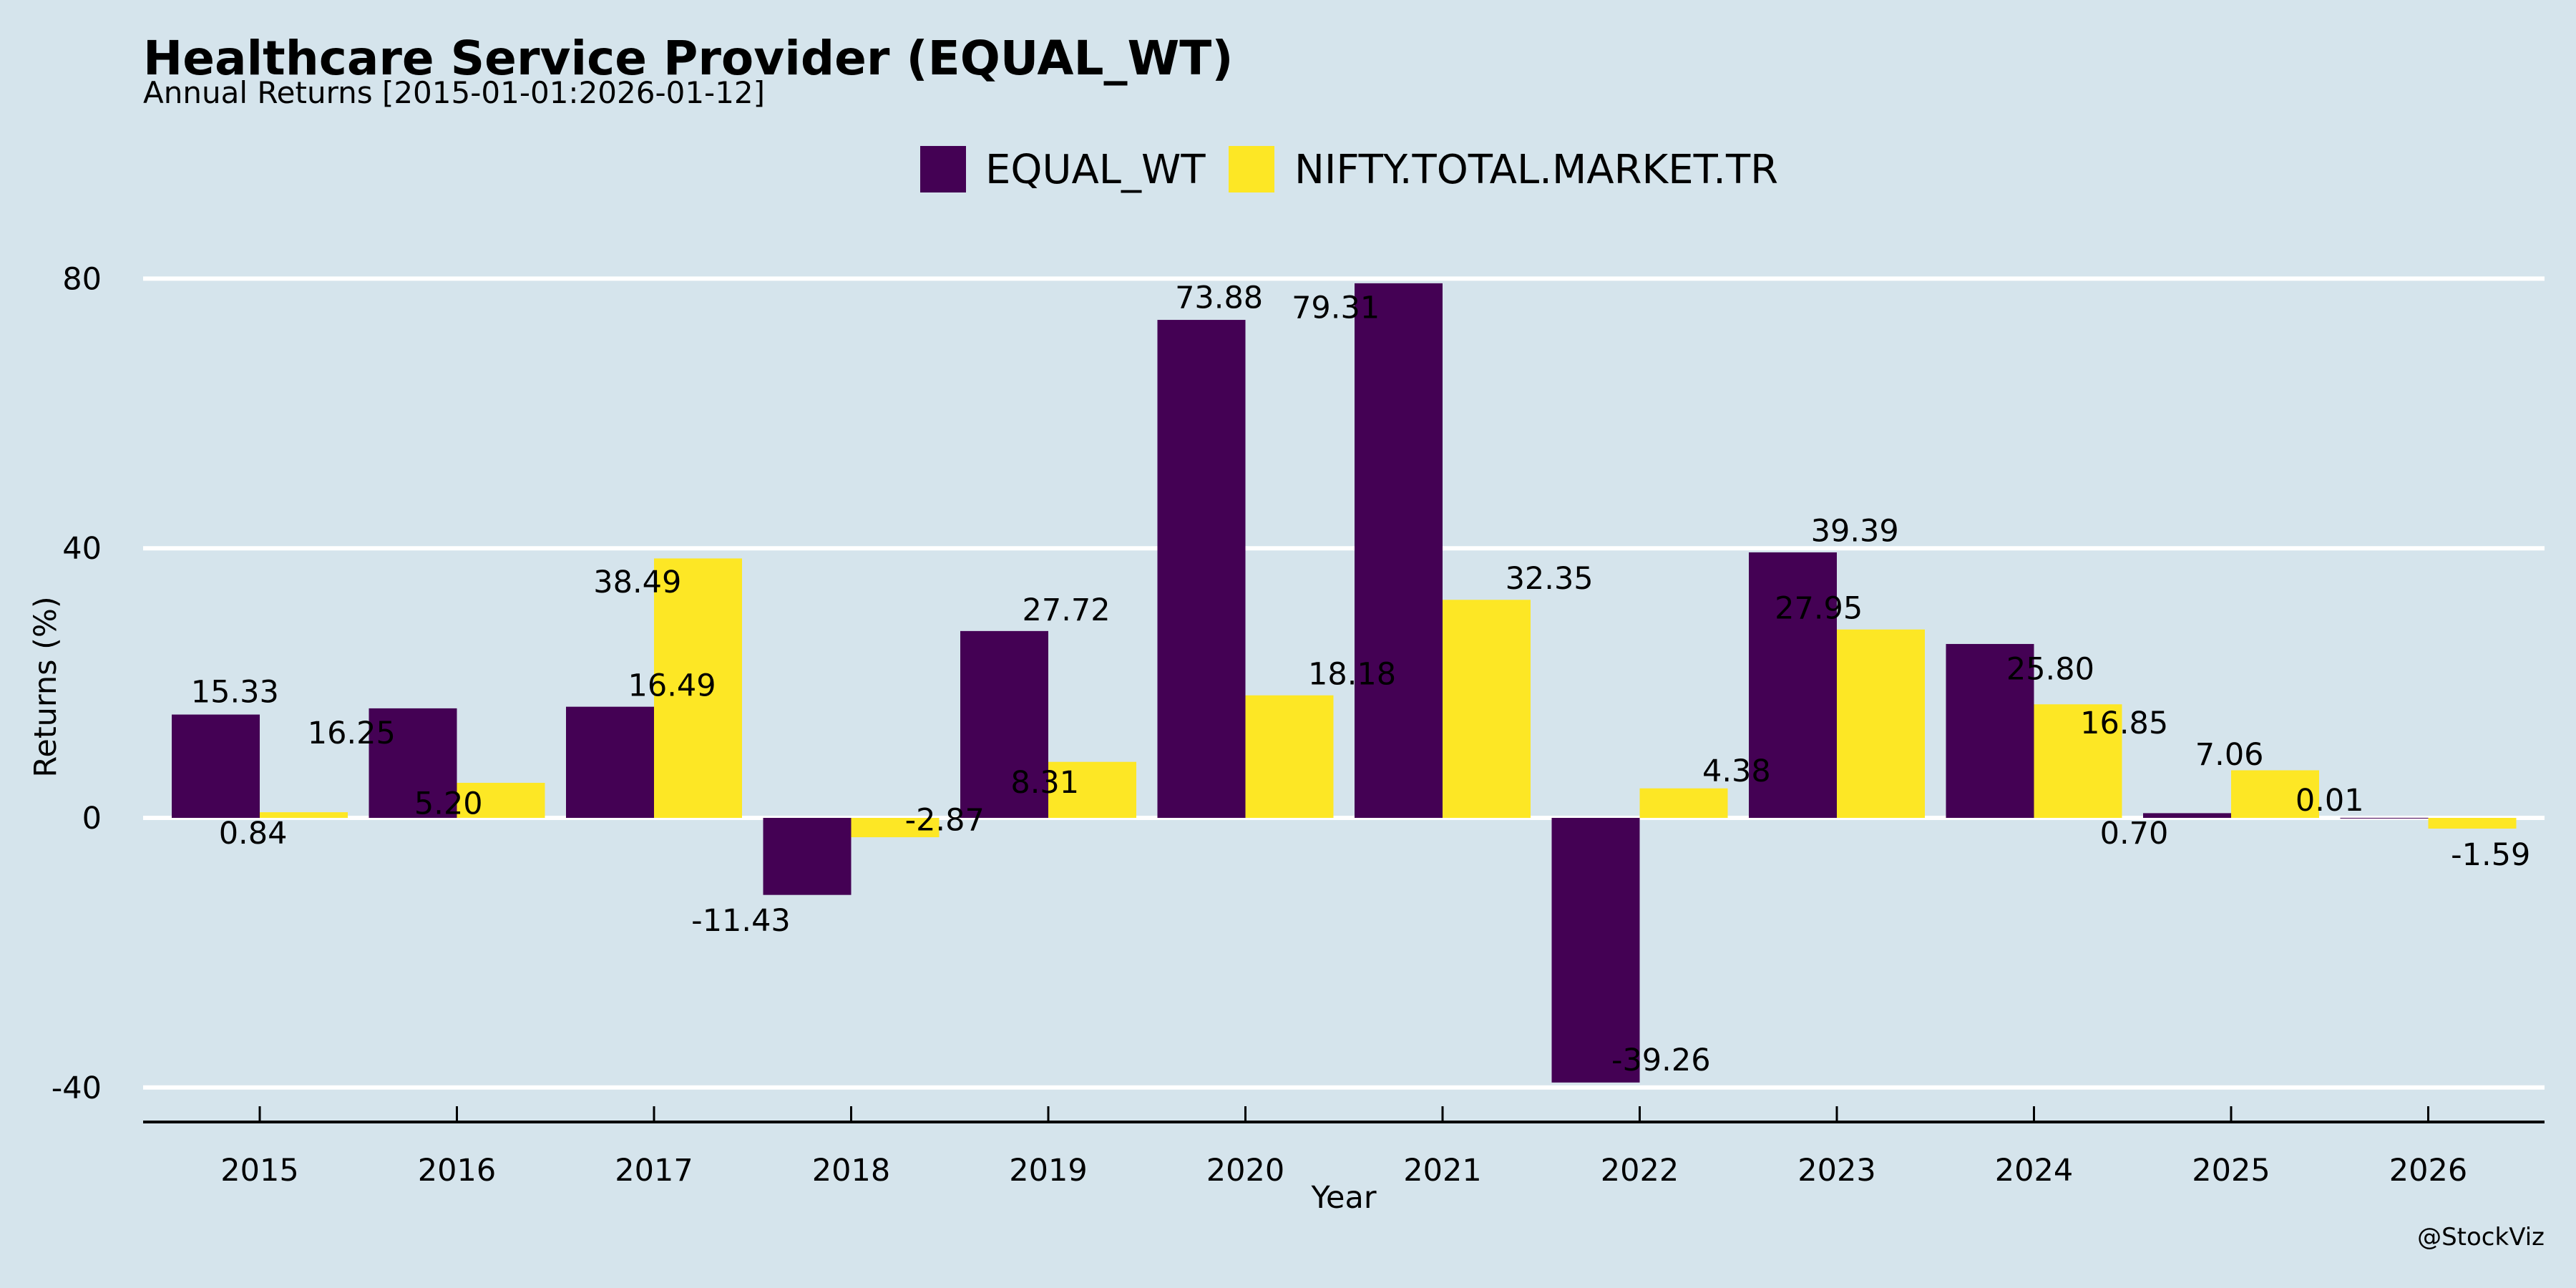 This screenshot has width=2576, height=1288. What do you see at coordinates (1201, 569) in the screenshot?
I see `bar-equal-wt-2020` at bounding box center [1201, 569].